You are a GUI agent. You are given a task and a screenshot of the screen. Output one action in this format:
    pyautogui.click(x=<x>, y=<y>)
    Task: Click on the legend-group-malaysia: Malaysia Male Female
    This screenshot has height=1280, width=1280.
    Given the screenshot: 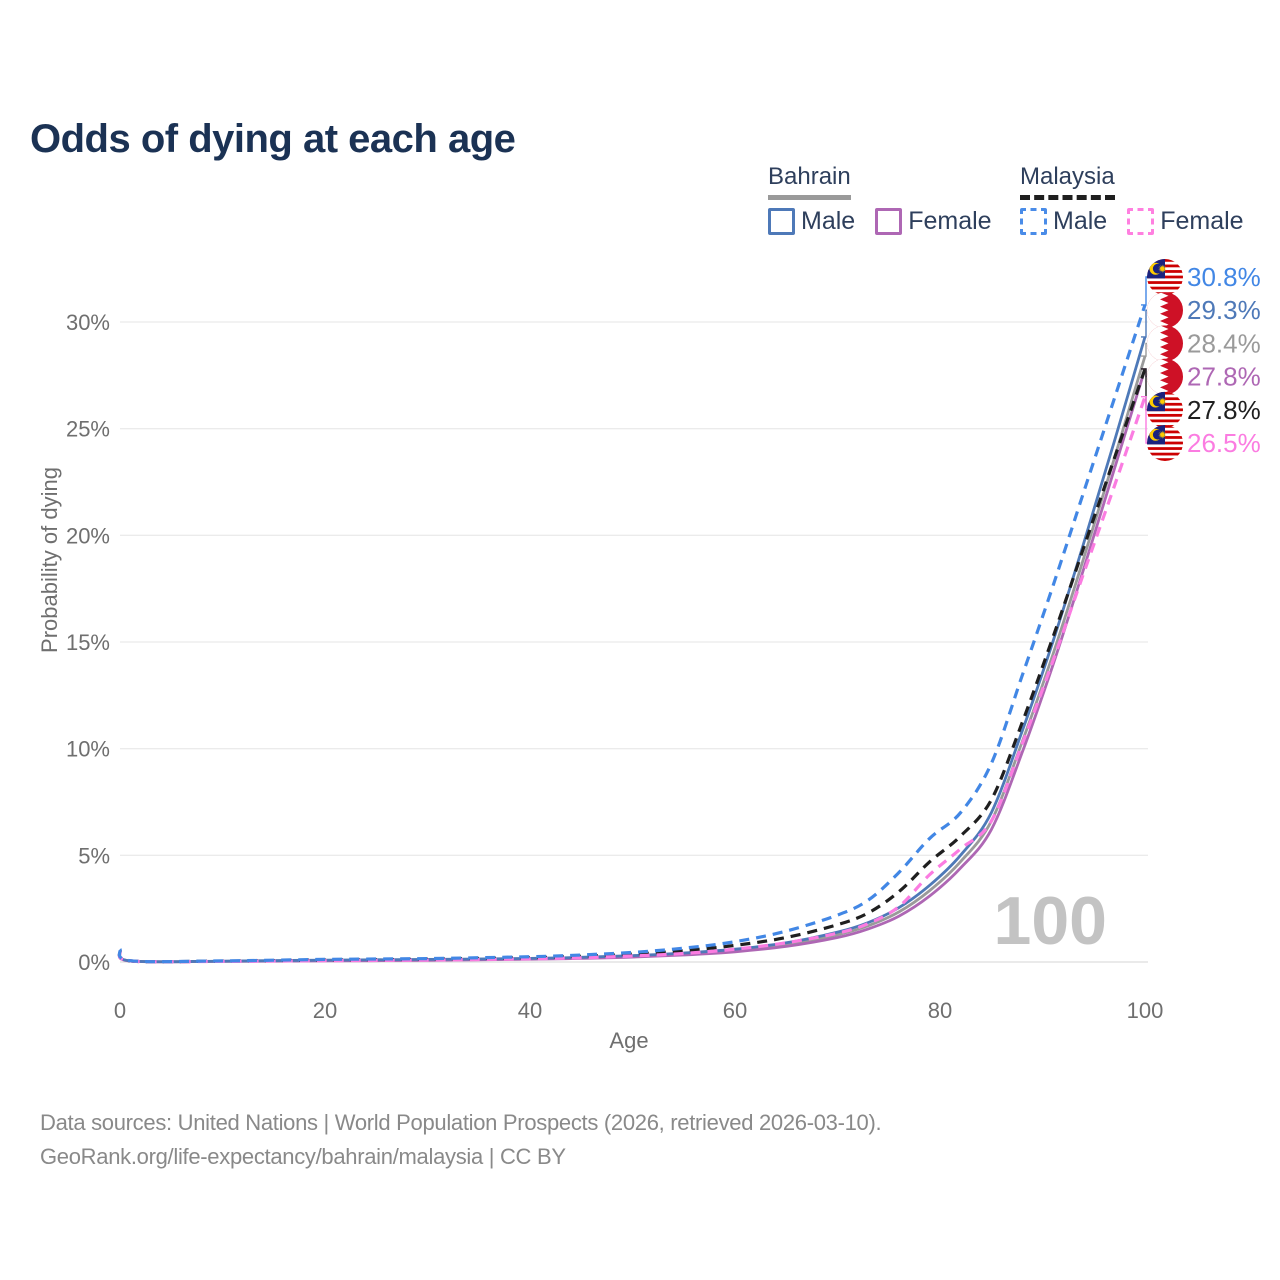 What is the action you would take?
    pyautogui.click(x=1132, y=199)
    